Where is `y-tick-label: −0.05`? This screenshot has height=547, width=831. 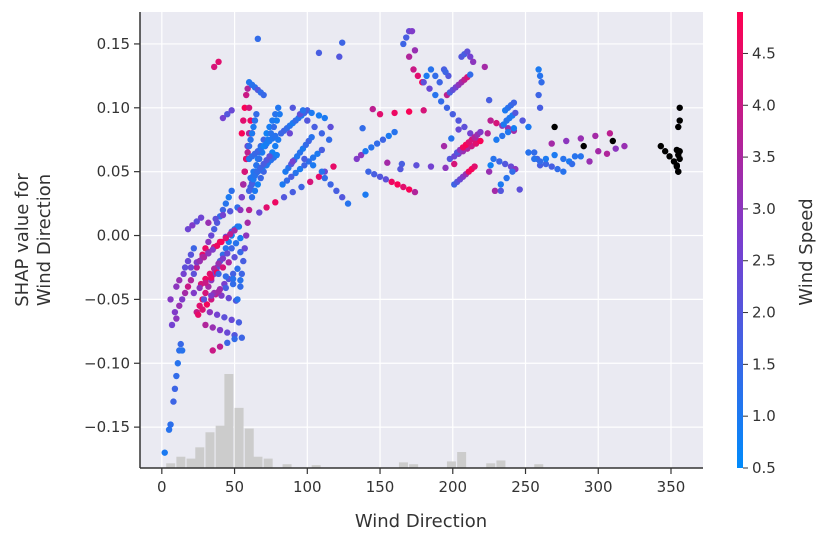
y-tick-label: −0.05 is located at coordinates (107, 299).